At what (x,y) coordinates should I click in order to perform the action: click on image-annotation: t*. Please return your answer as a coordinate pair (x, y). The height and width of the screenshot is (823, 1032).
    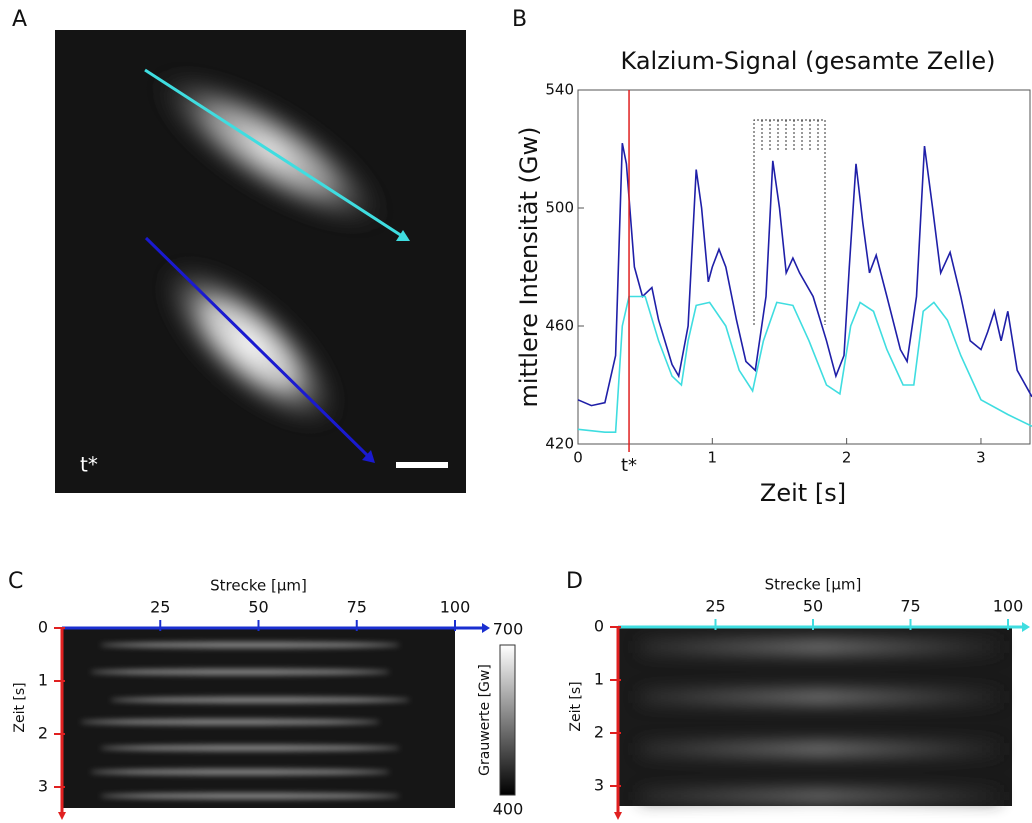
    Looking at the image, I should click on (89, 465).